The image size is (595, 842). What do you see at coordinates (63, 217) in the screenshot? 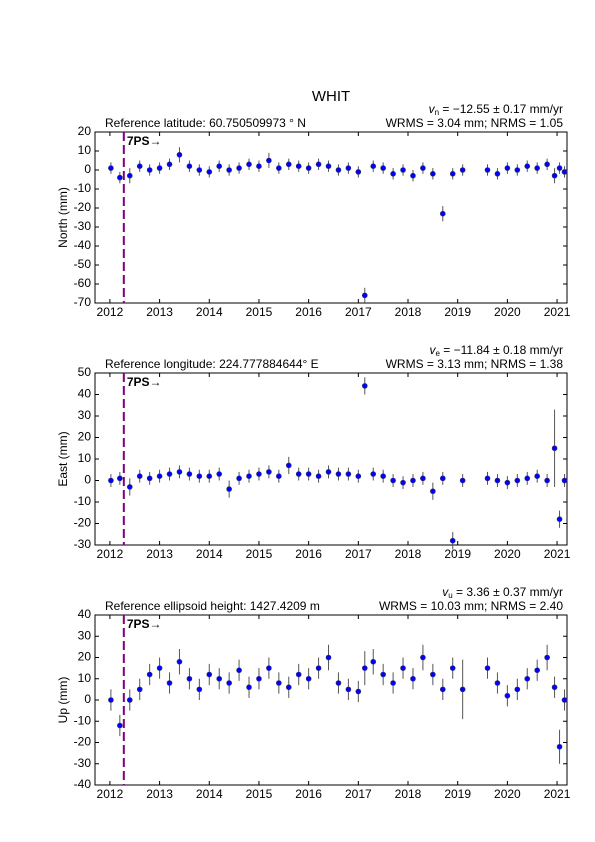
I see `y-axis-label: North (mm)` at bounding box center [63, 217].